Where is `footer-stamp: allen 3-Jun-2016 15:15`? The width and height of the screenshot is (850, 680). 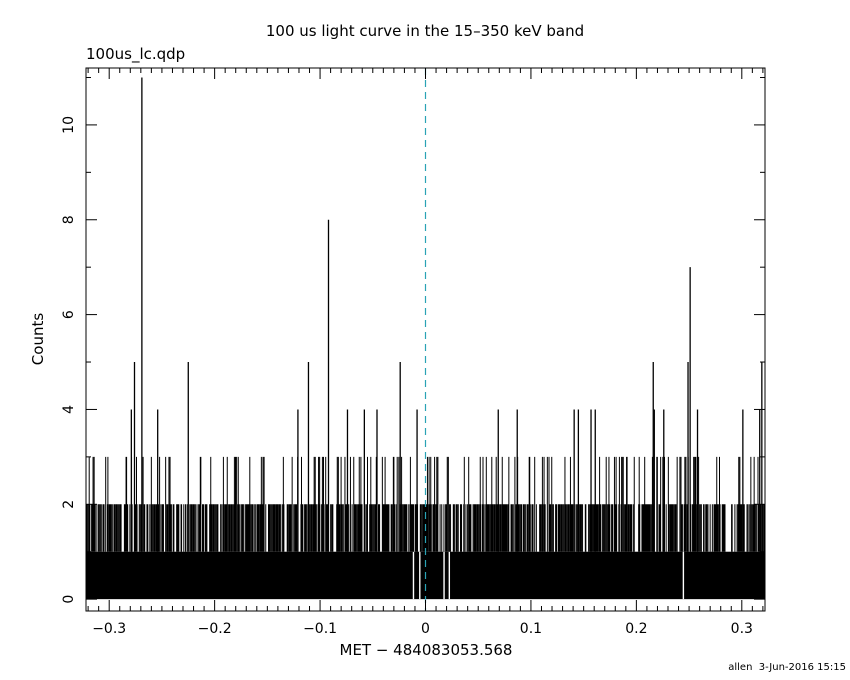 footer-stamp: allen 3-Jun-2016 15:15 is located at coordinates (787, 667).